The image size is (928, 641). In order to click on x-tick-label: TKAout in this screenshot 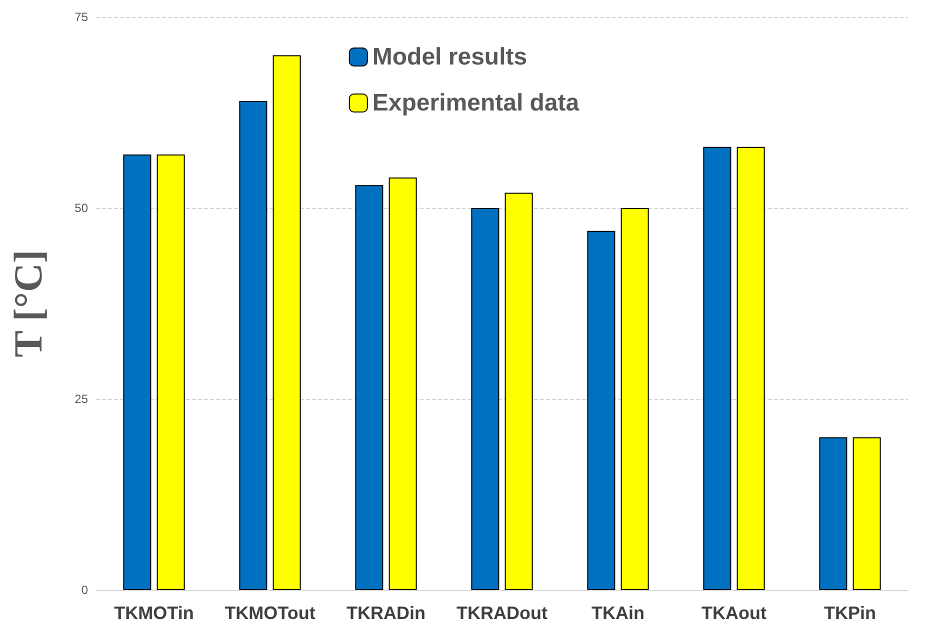, I will do `click(734, 613)`.